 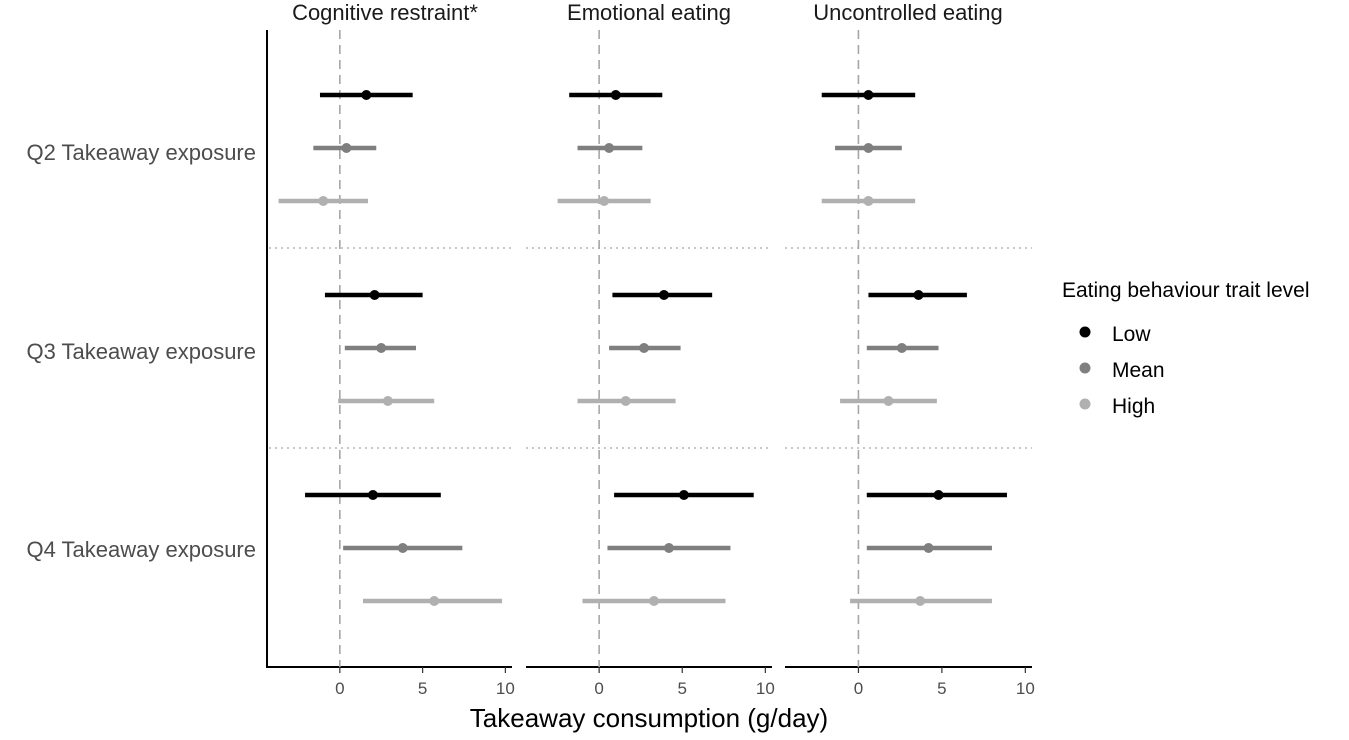 I want to click on point-estimate-uncontrolled-eating-q4-high, so click(x=920, y=601).